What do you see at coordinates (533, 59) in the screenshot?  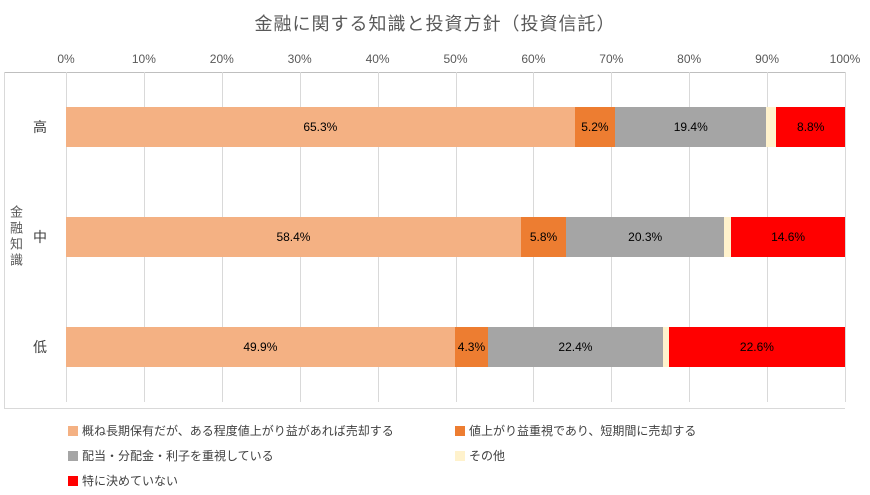 I see `x-axis-tick-label: 60%` at bounding box center [533, 59].